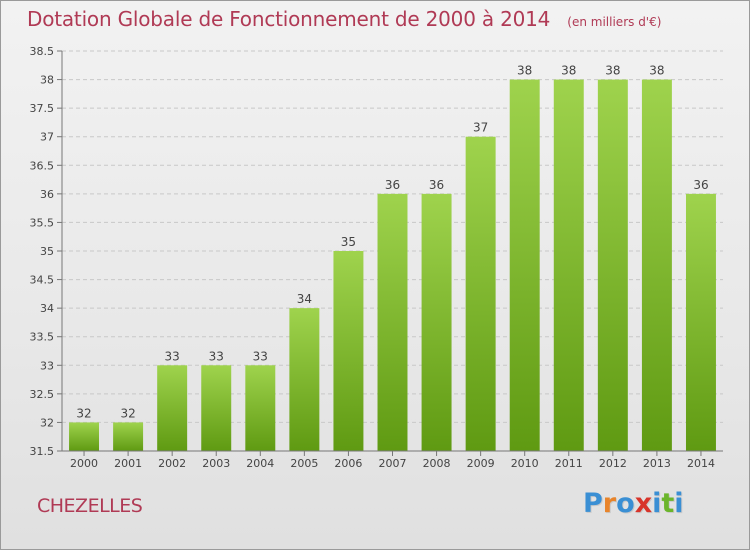  Describe the element at coordinates (625, 503) in the screenshot. I see `logo-letter: o` at that location.